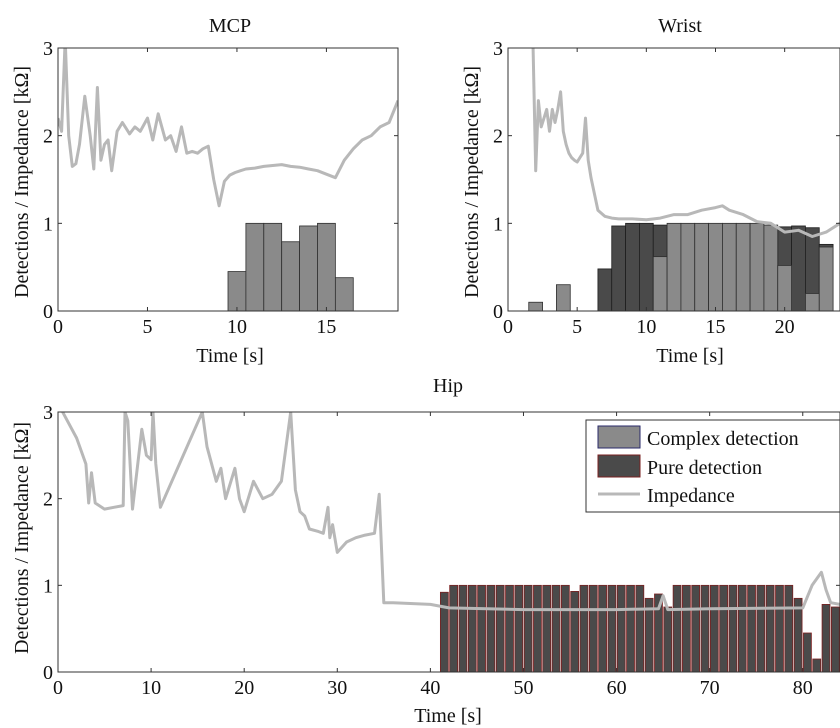 The height and width of the screenshot is (728, 840). What do you see at coordinates (230, 26) in the screenshot?
I see `chart-title: MCP` at bounding box center [230, 26].